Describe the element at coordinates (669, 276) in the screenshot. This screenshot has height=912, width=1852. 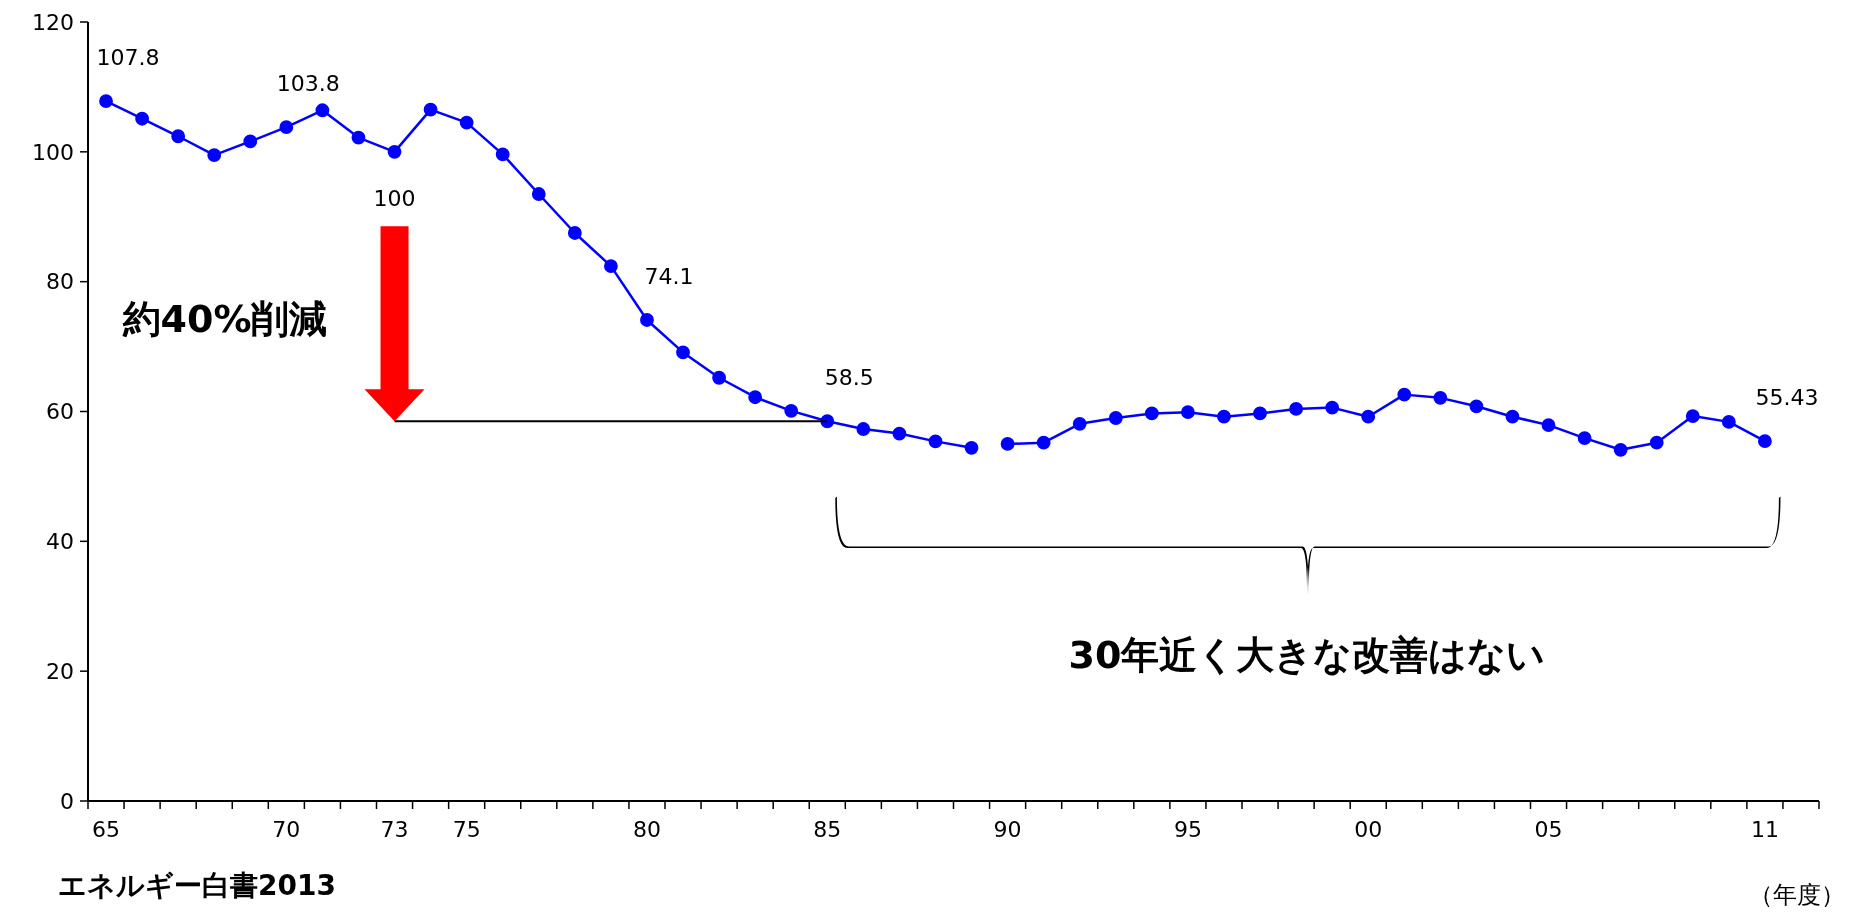
I see `data-label: 74.1` at that location.